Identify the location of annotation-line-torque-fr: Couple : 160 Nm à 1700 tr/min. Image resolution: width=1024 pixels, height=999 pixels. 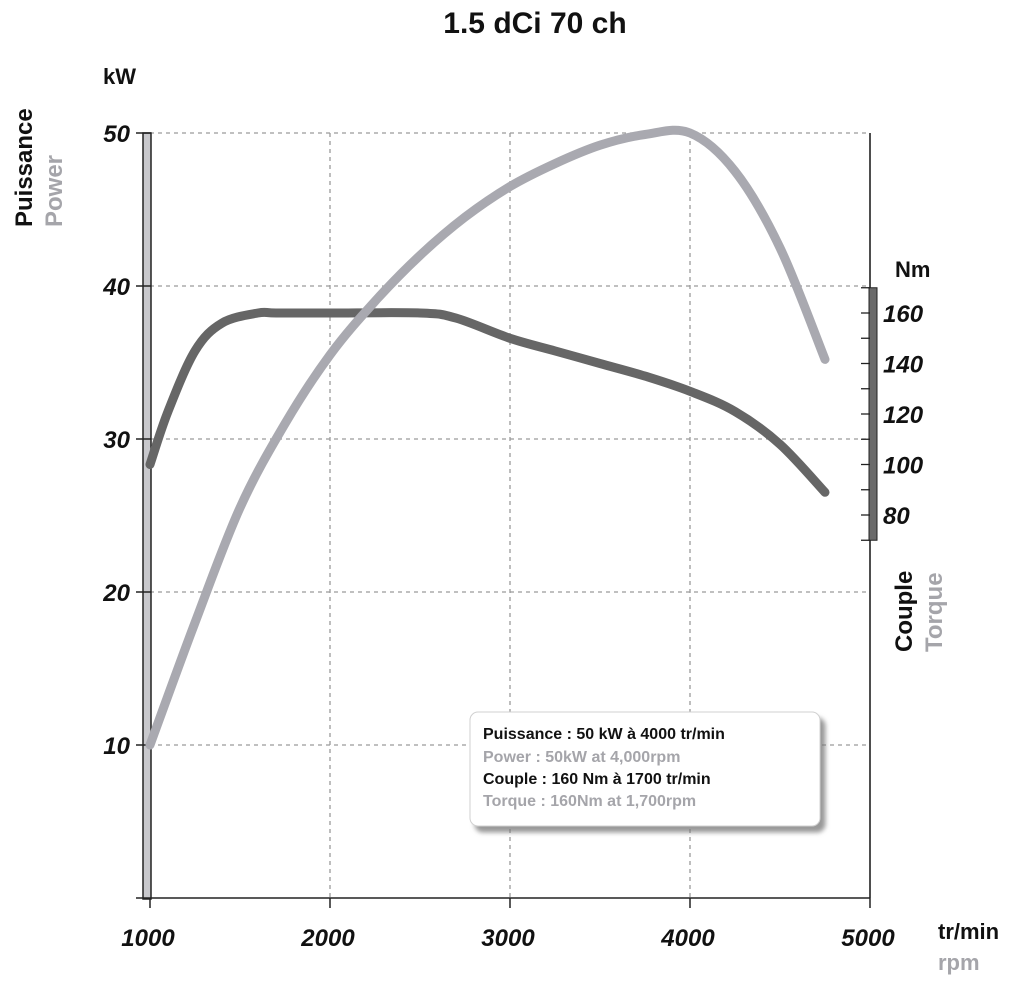
(597, 779).